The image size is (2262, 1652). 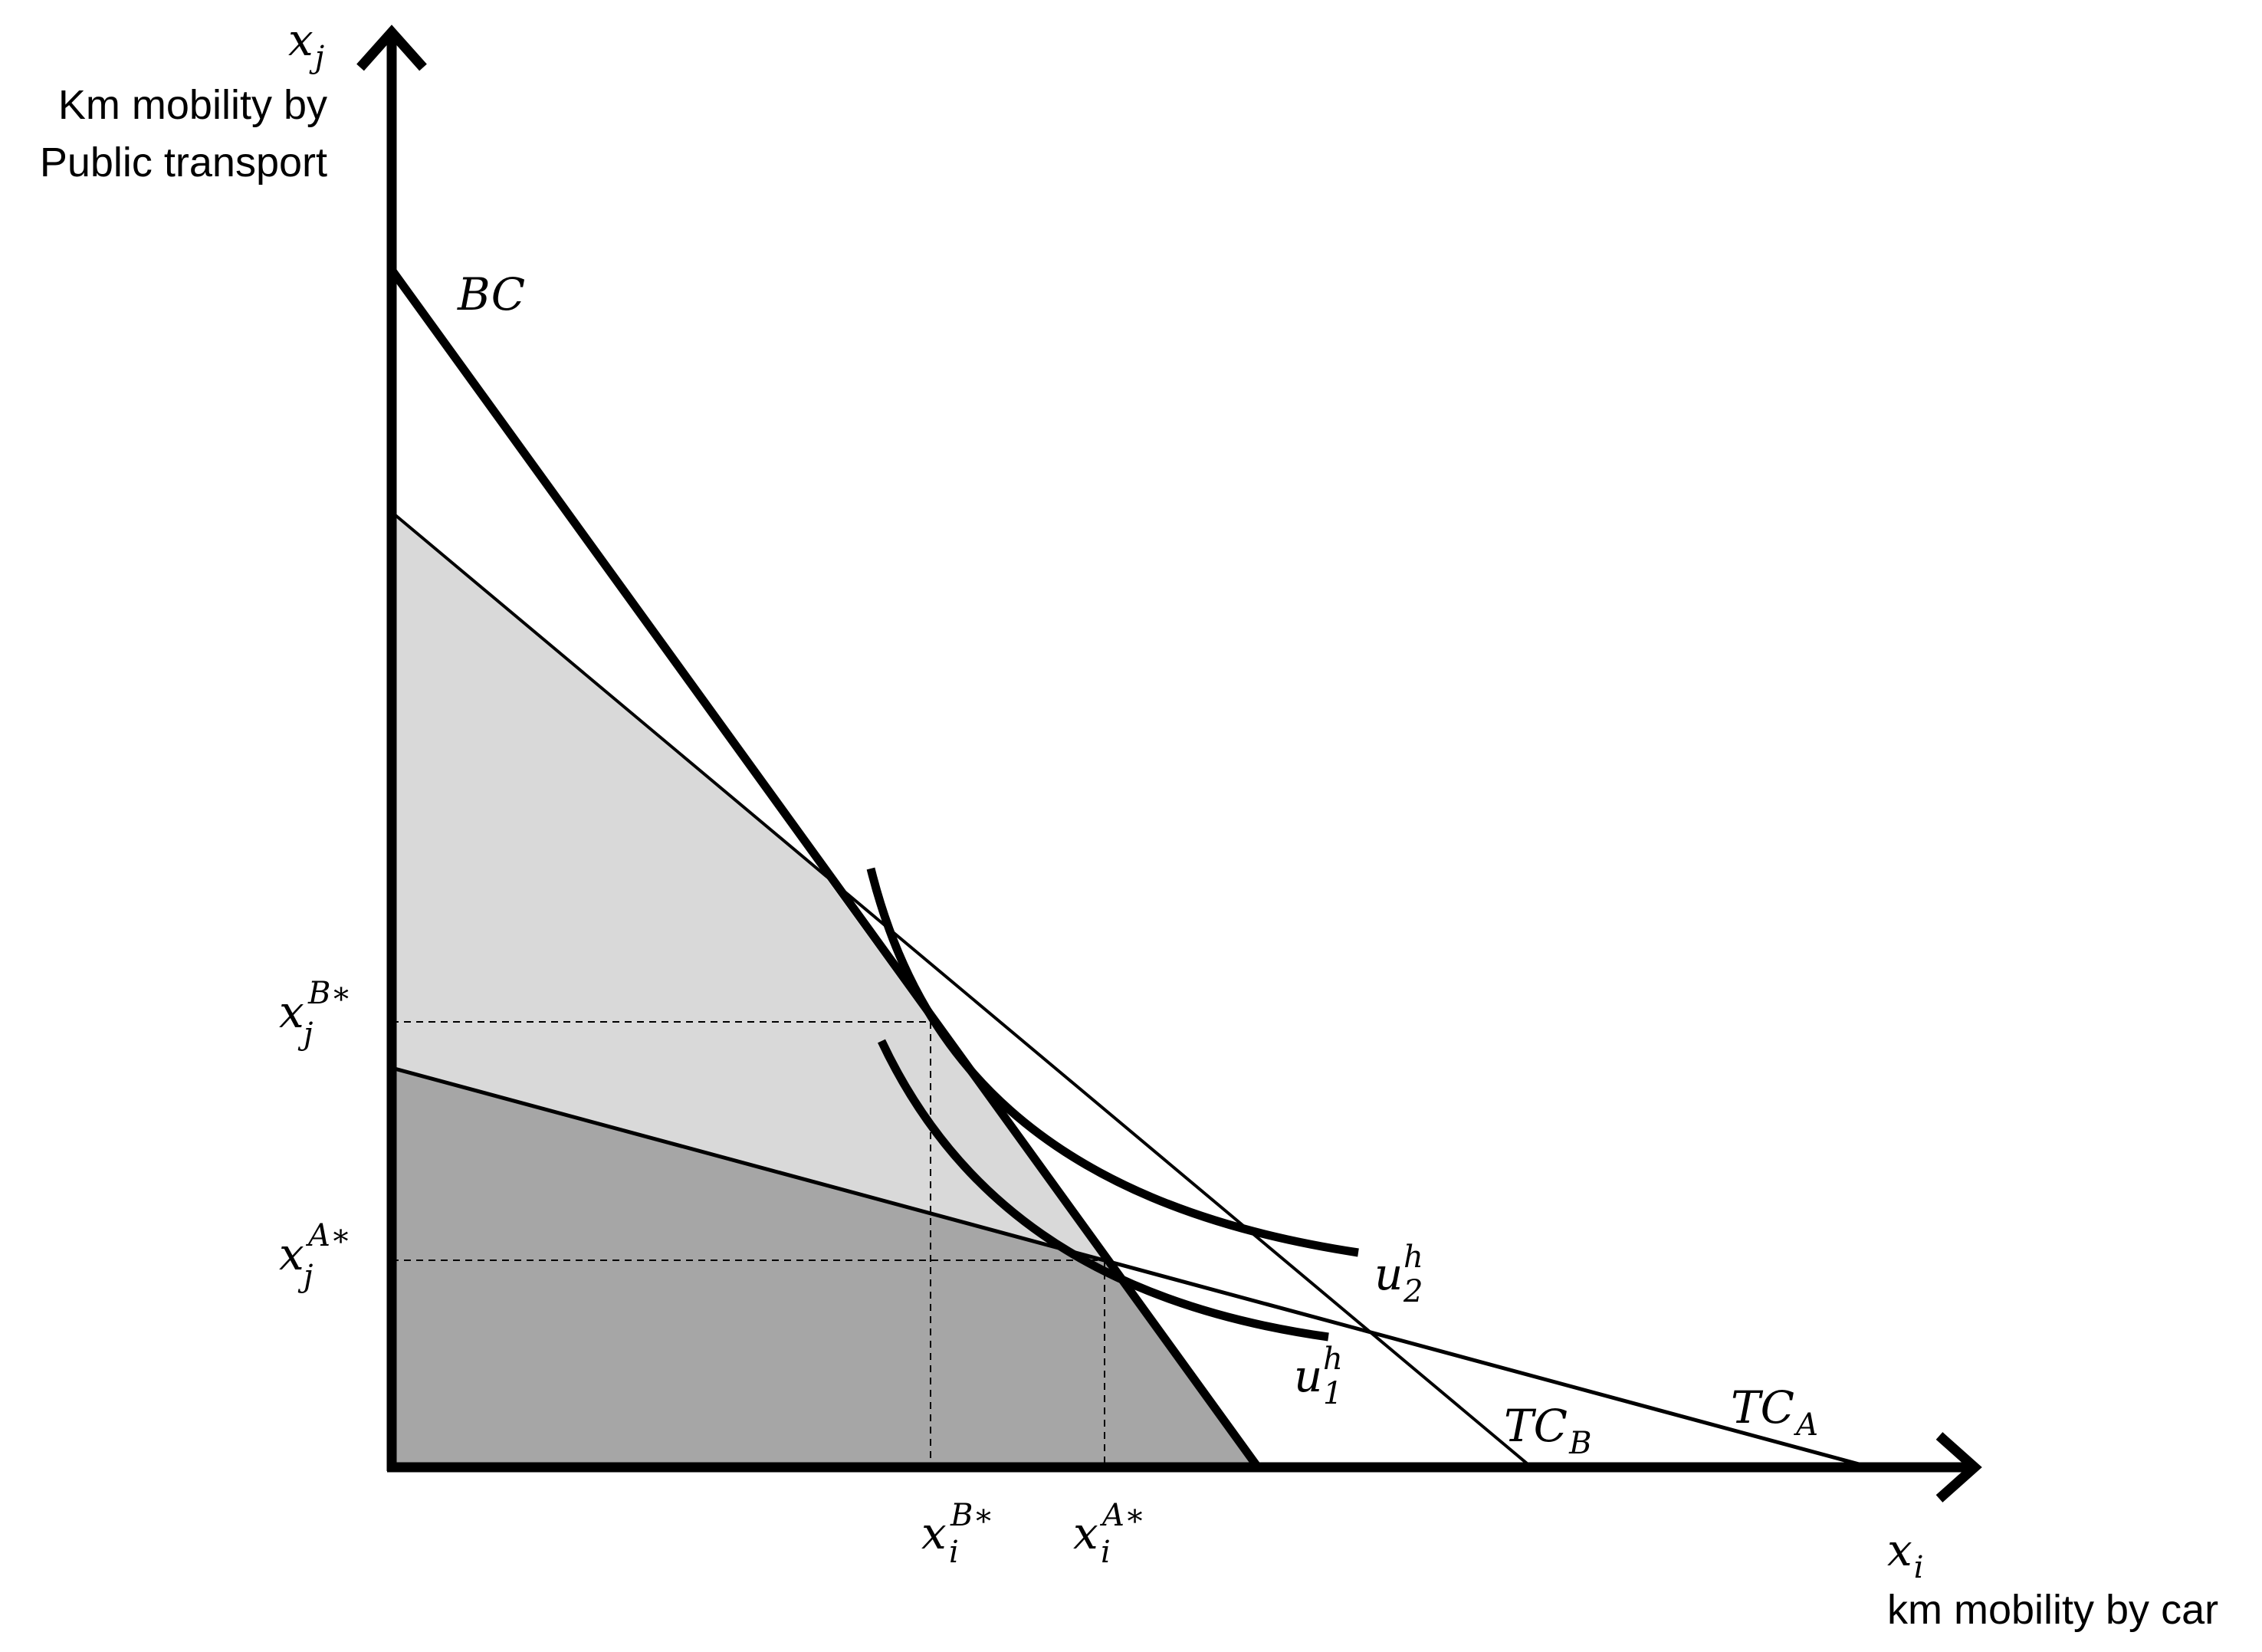 I want to click on u1-label-sup: h, so click(x=1333, y=1359).